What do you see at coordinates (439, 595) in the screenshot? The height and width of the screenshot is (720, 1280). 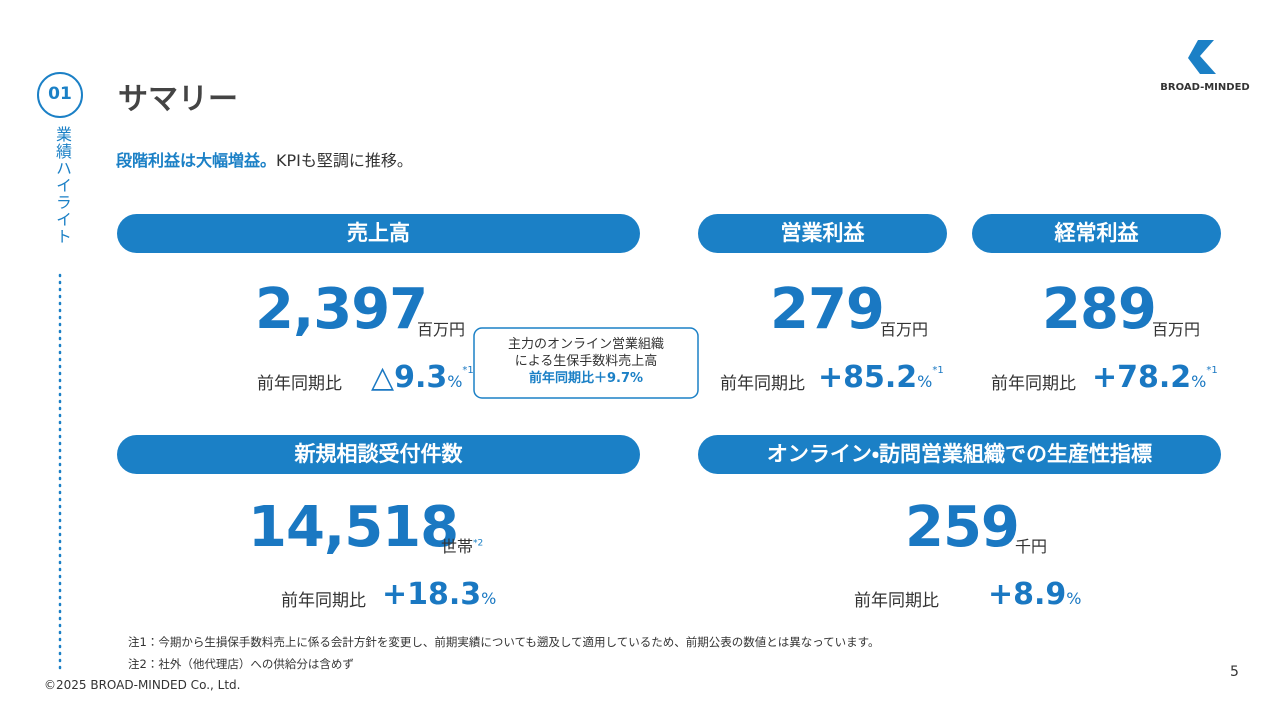 I see `change: +18.3%` at bounding box center [439, 595].